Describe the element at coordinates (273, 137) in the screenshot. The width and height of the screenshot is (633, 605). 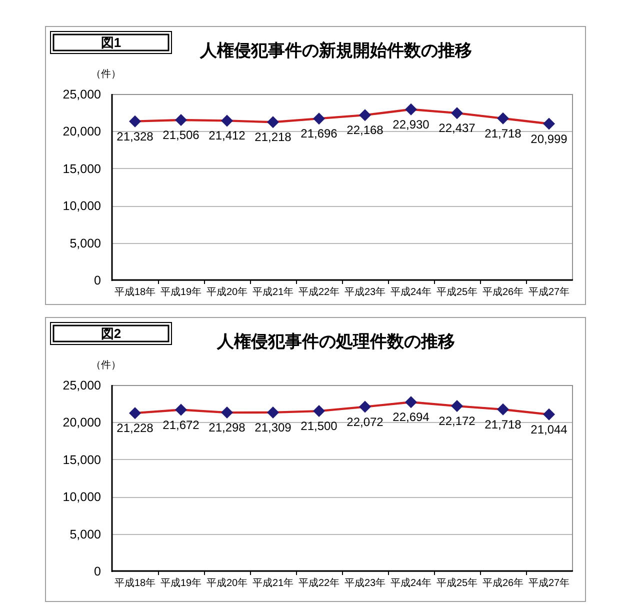
I see `data-label: 21,218` at that location.